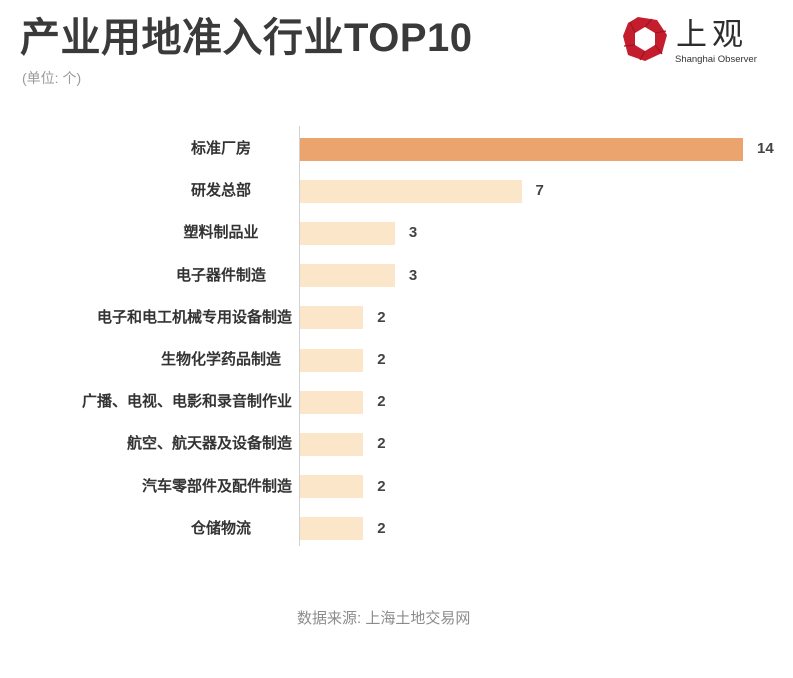 This screenshot has height=678, width=793. Describe the element at coordinates (216, 486) in the screenshot. I see `category-label: 汽车零部件及配件制造` at that location.